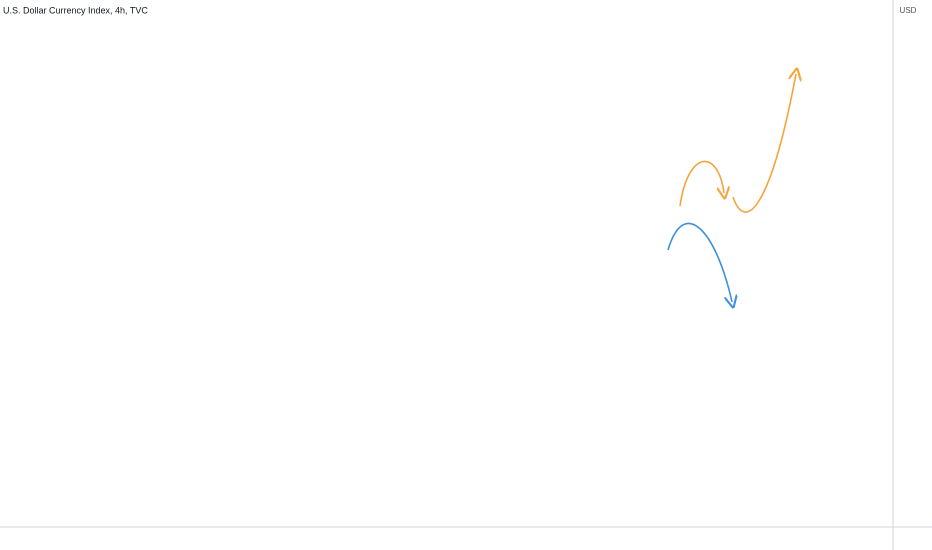 This screenshot has height=550, width=932. Describe the element at coordinates (466, 538) in the screenshot. I see `time-axis` at that location.